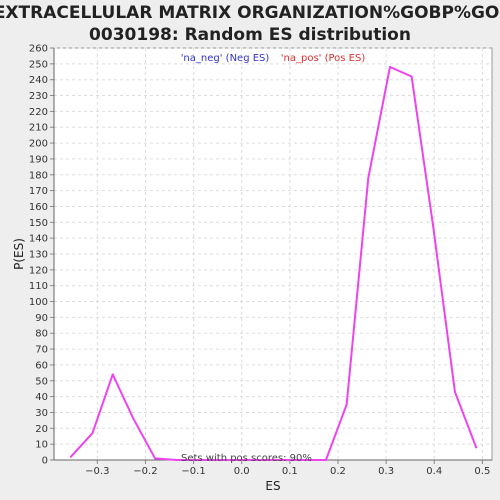 The height and width of the screenshot is (500, 500). I want to click on legend-entry-neg: 'na_neg' (Neg ES), so click(225, 58).